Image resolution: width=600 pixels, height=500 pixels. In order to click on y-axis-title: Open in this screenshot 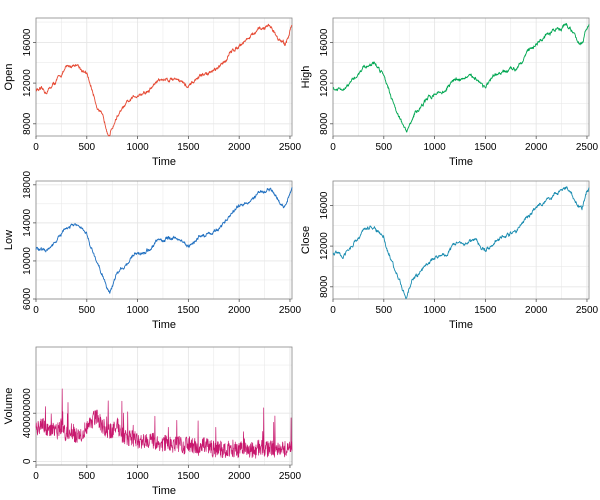, I will do `click(9, 77)`.